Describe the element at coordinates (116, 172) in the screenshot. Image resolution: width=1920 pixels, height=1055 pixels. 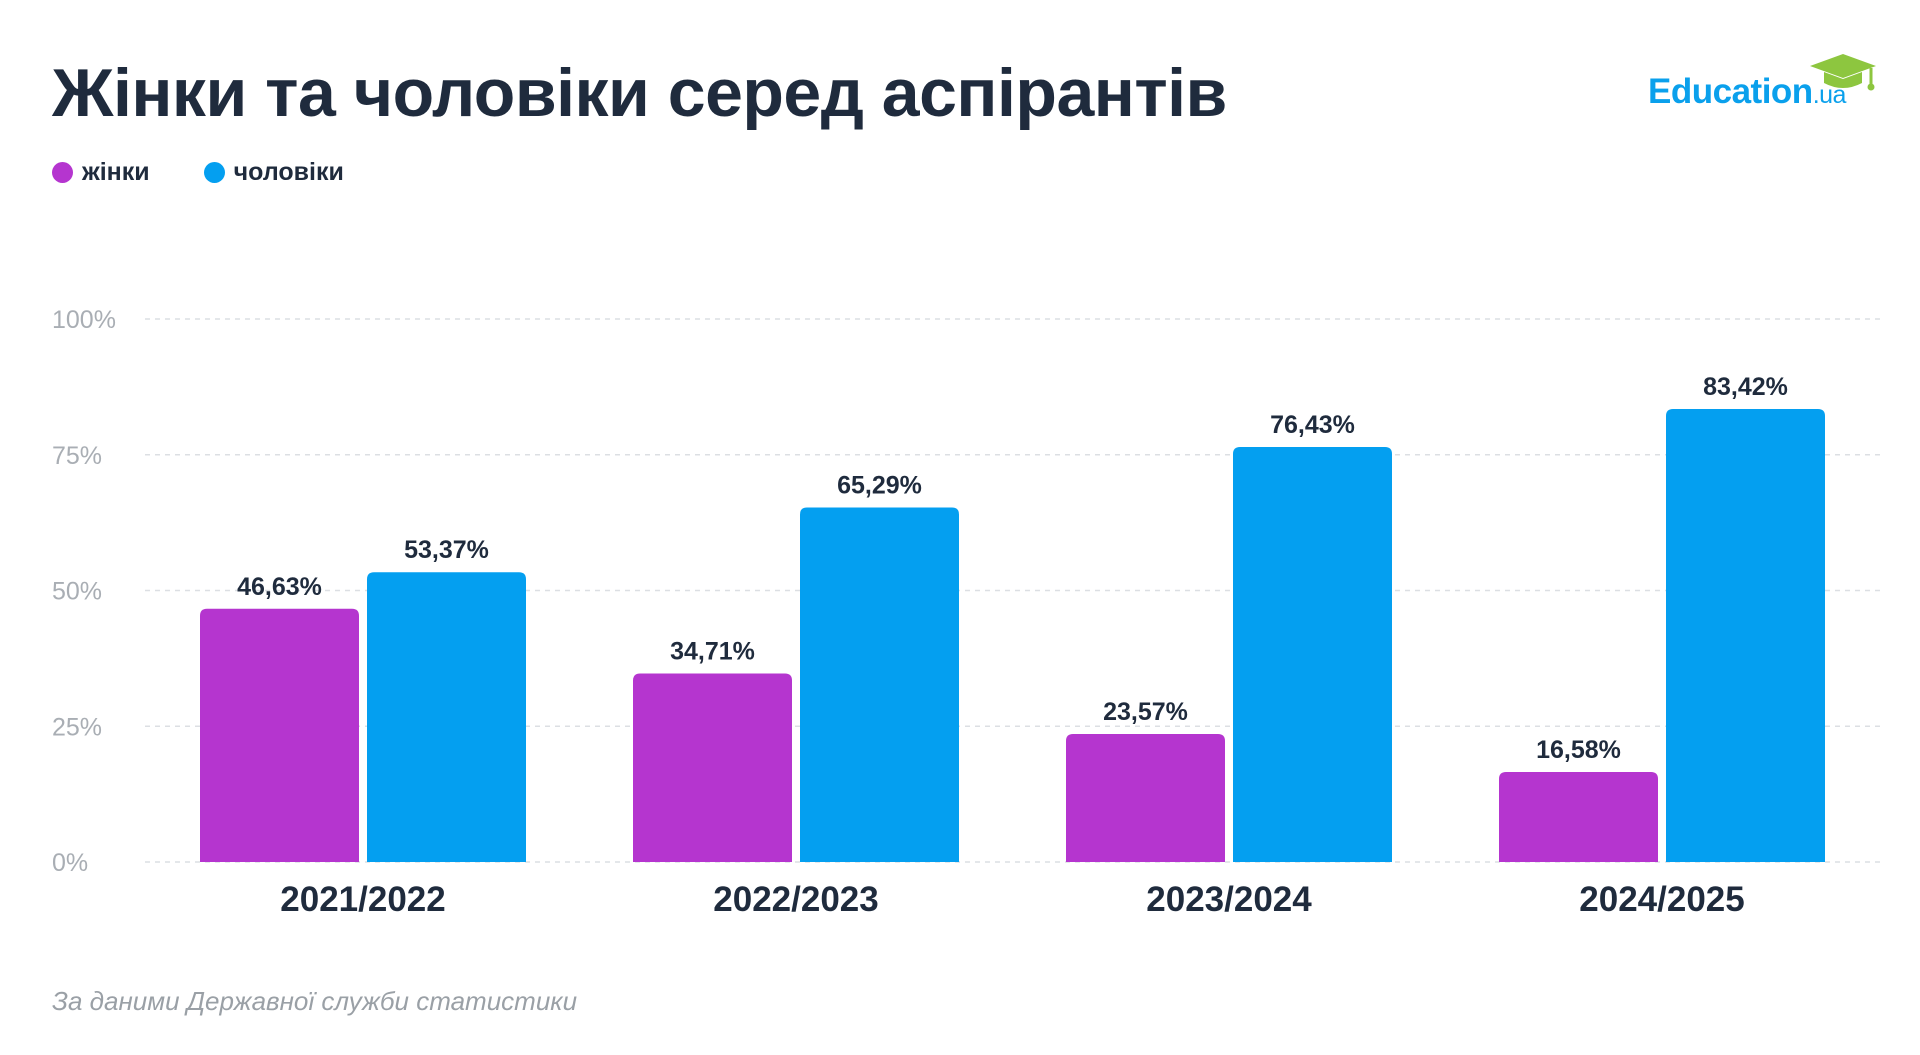
I see `legend-label-women: жінки` at that location.